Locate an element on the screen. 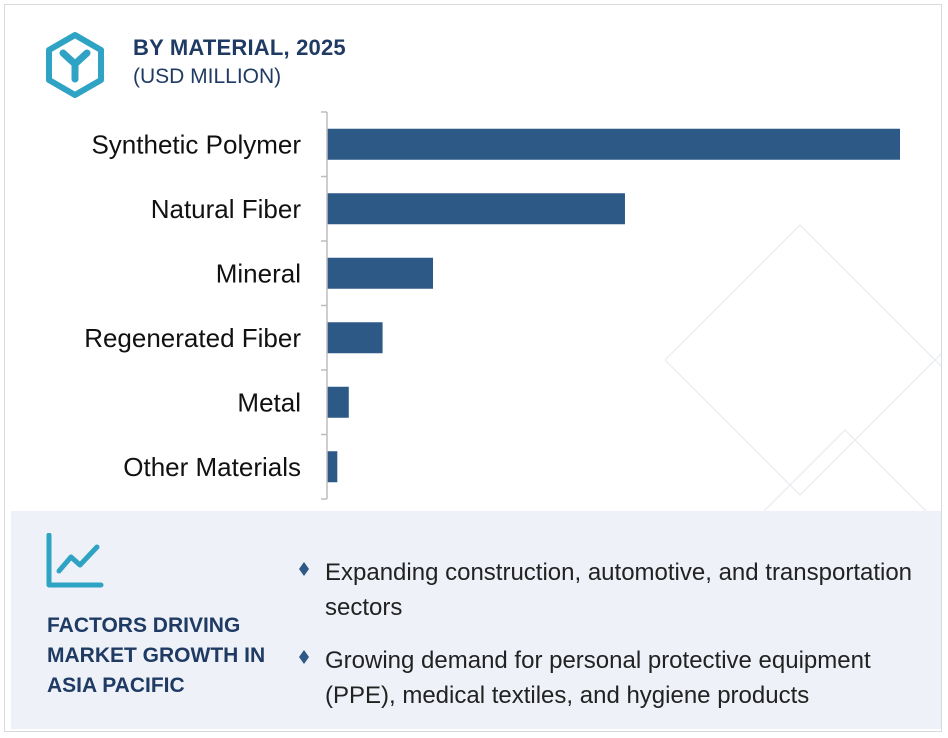 The image size is (948, 738). bar-metal is located at coordinates (338, 402).